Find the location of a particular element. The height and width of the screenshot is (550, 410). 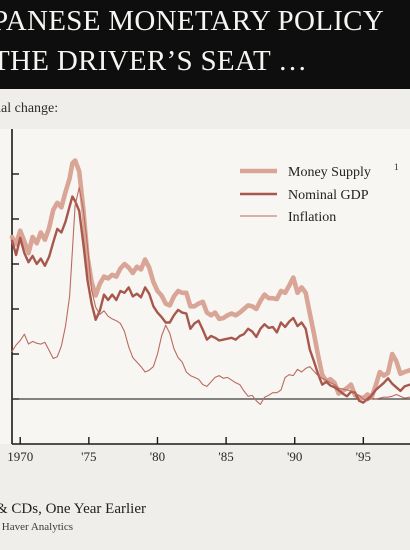

x-tick-label-3: '85 is located at coordinates (225, 456).